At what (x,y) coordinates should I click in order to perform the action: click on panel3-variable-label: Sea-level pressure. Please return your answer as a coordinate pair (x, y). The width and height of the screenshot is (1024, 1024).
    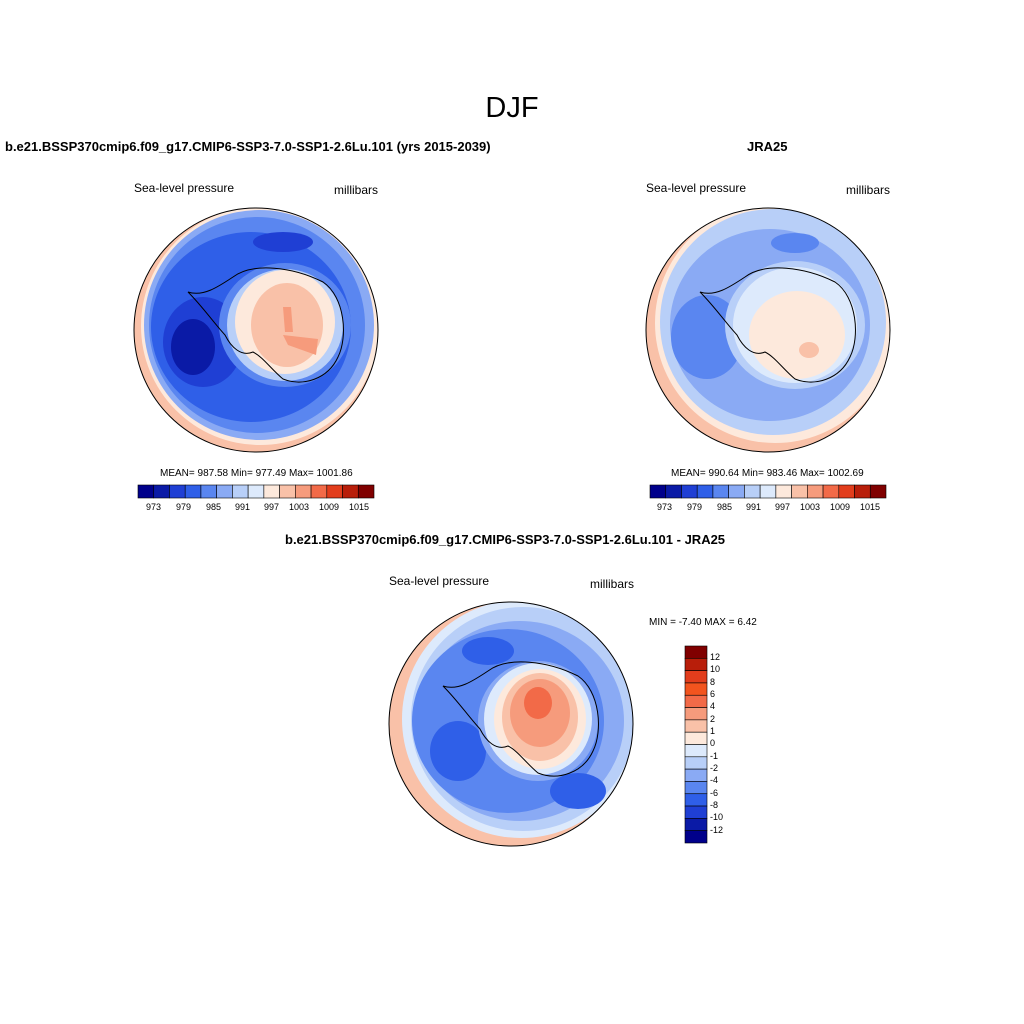
    Looking at the image, I should click on (439, 581).